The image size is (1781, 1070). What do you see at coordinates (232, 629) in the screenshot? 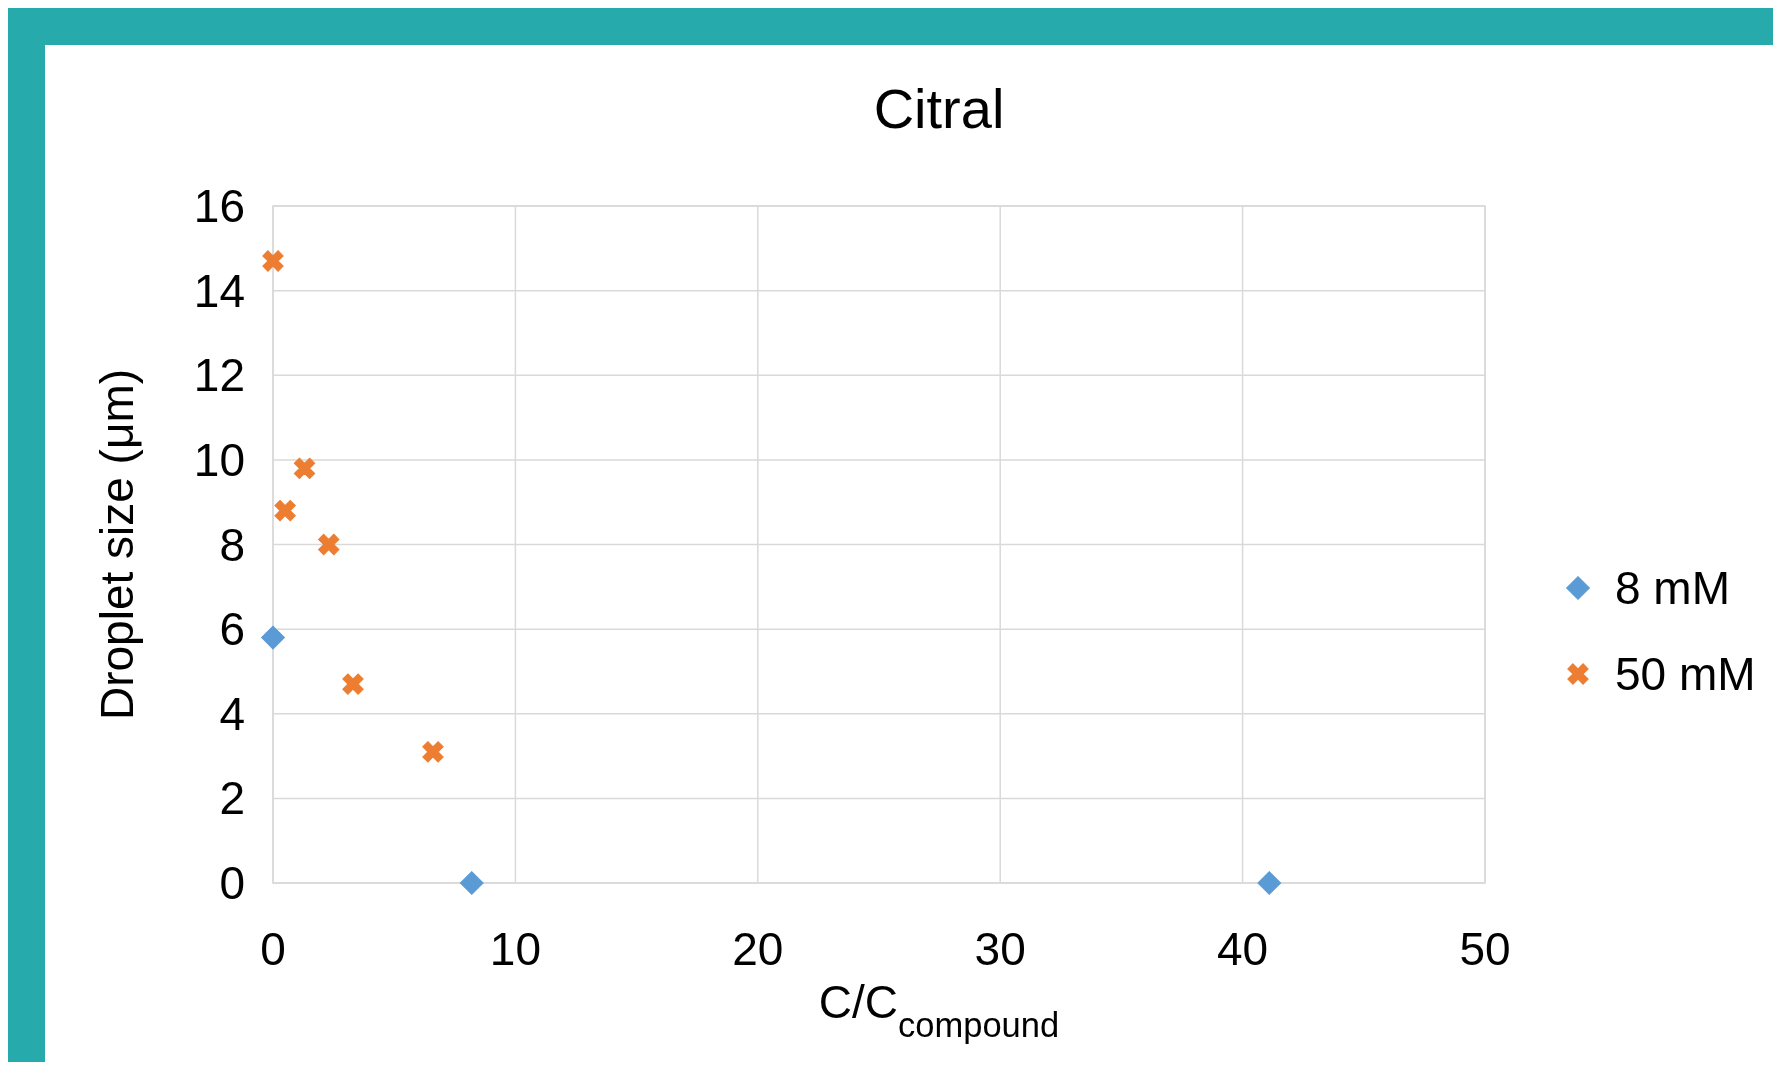
I see `y-tick-label: 6` at bounding box center [232, 629].